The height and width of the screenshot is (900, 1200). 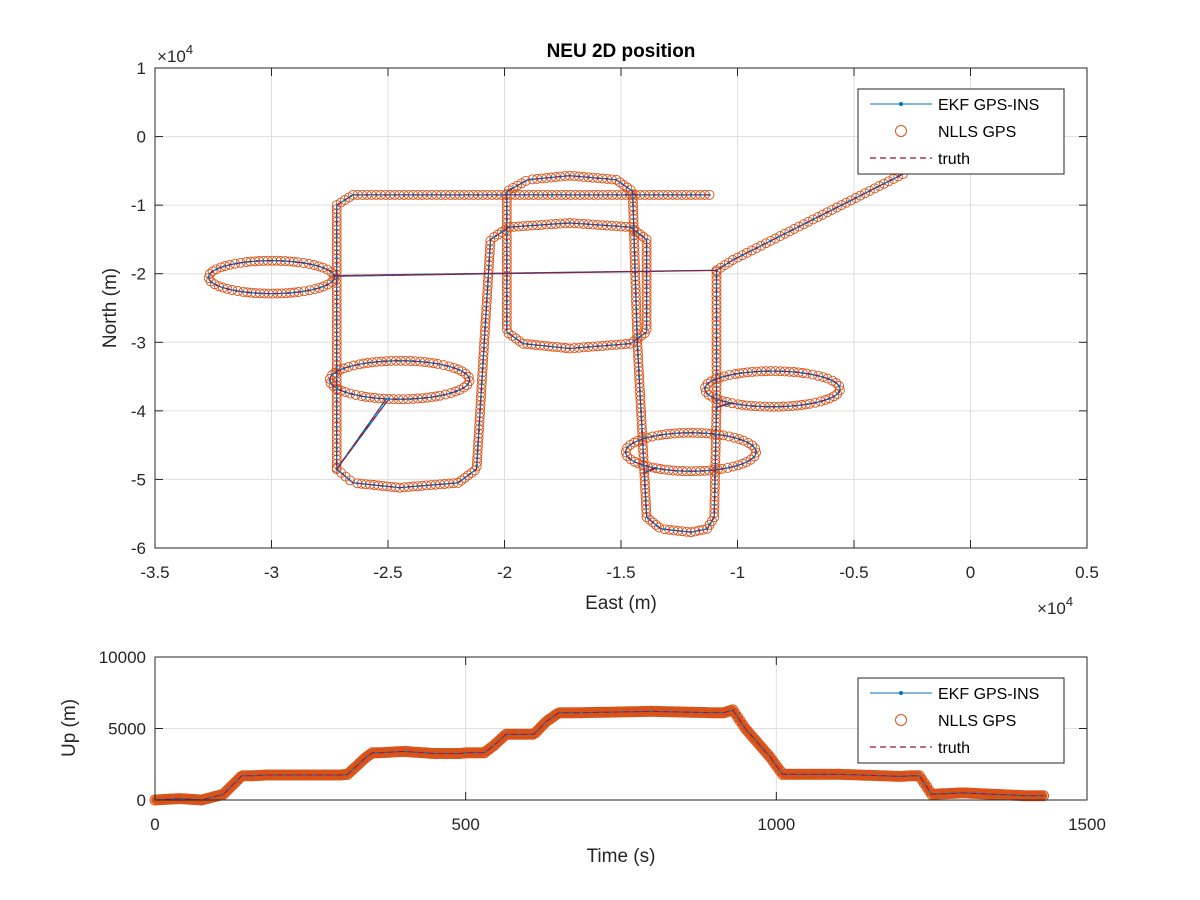 I want to click on y-exponent-power: 4, so click(x=189, y=49).